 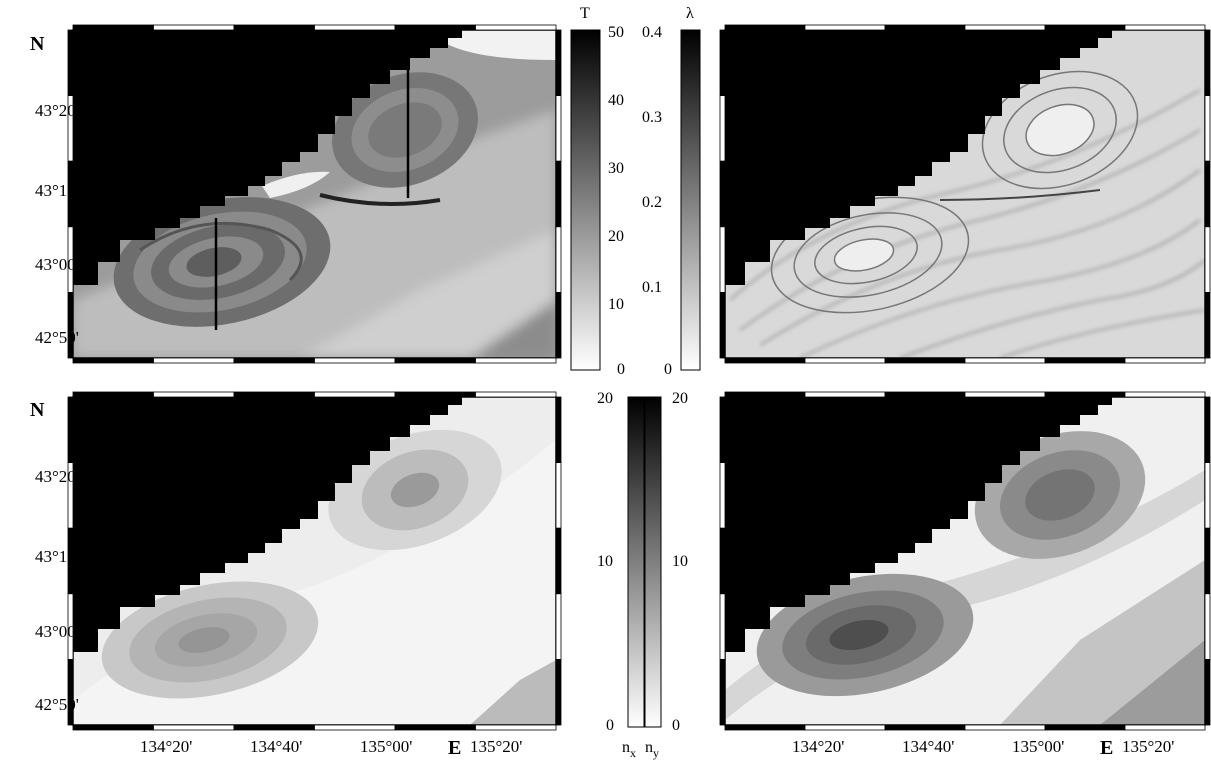 What do you see at coordinates (690, 13) in the screenshot?
I see `colorbar-lambda-title: λ` at bounding box center [690, 13].